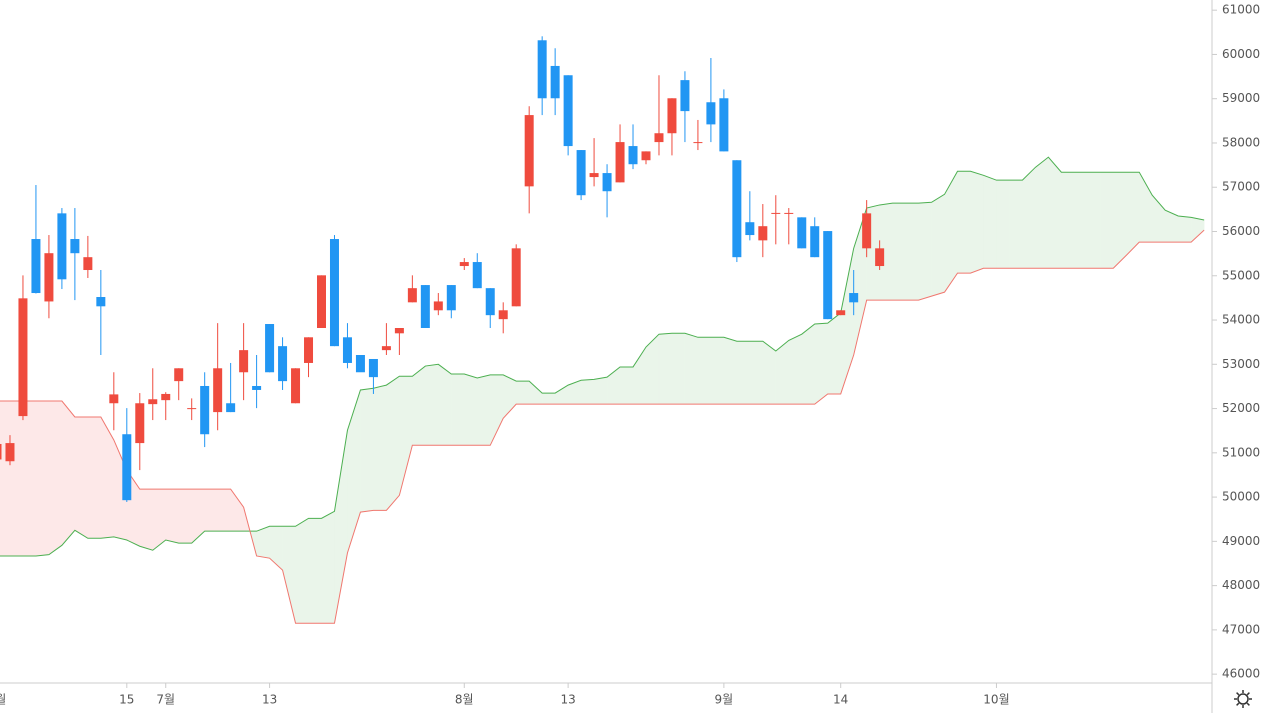 The image size is (1269, 713). What do you see at coordinates (464, 700) in the screenshot?
I see `x-tick-label: 8월` at bounding box center [464, 700].